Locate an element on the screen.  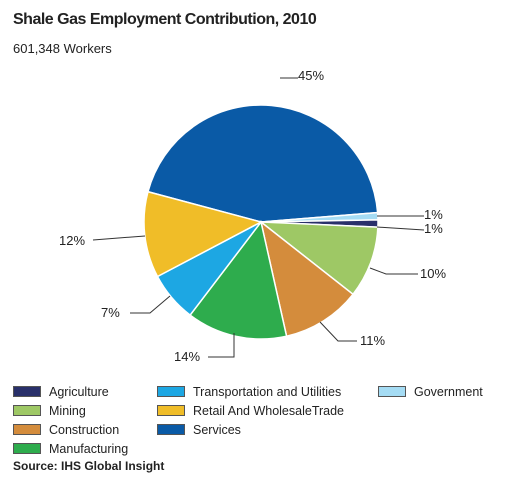
legend-label: Manufacturing is located at coordinates (89, 449).